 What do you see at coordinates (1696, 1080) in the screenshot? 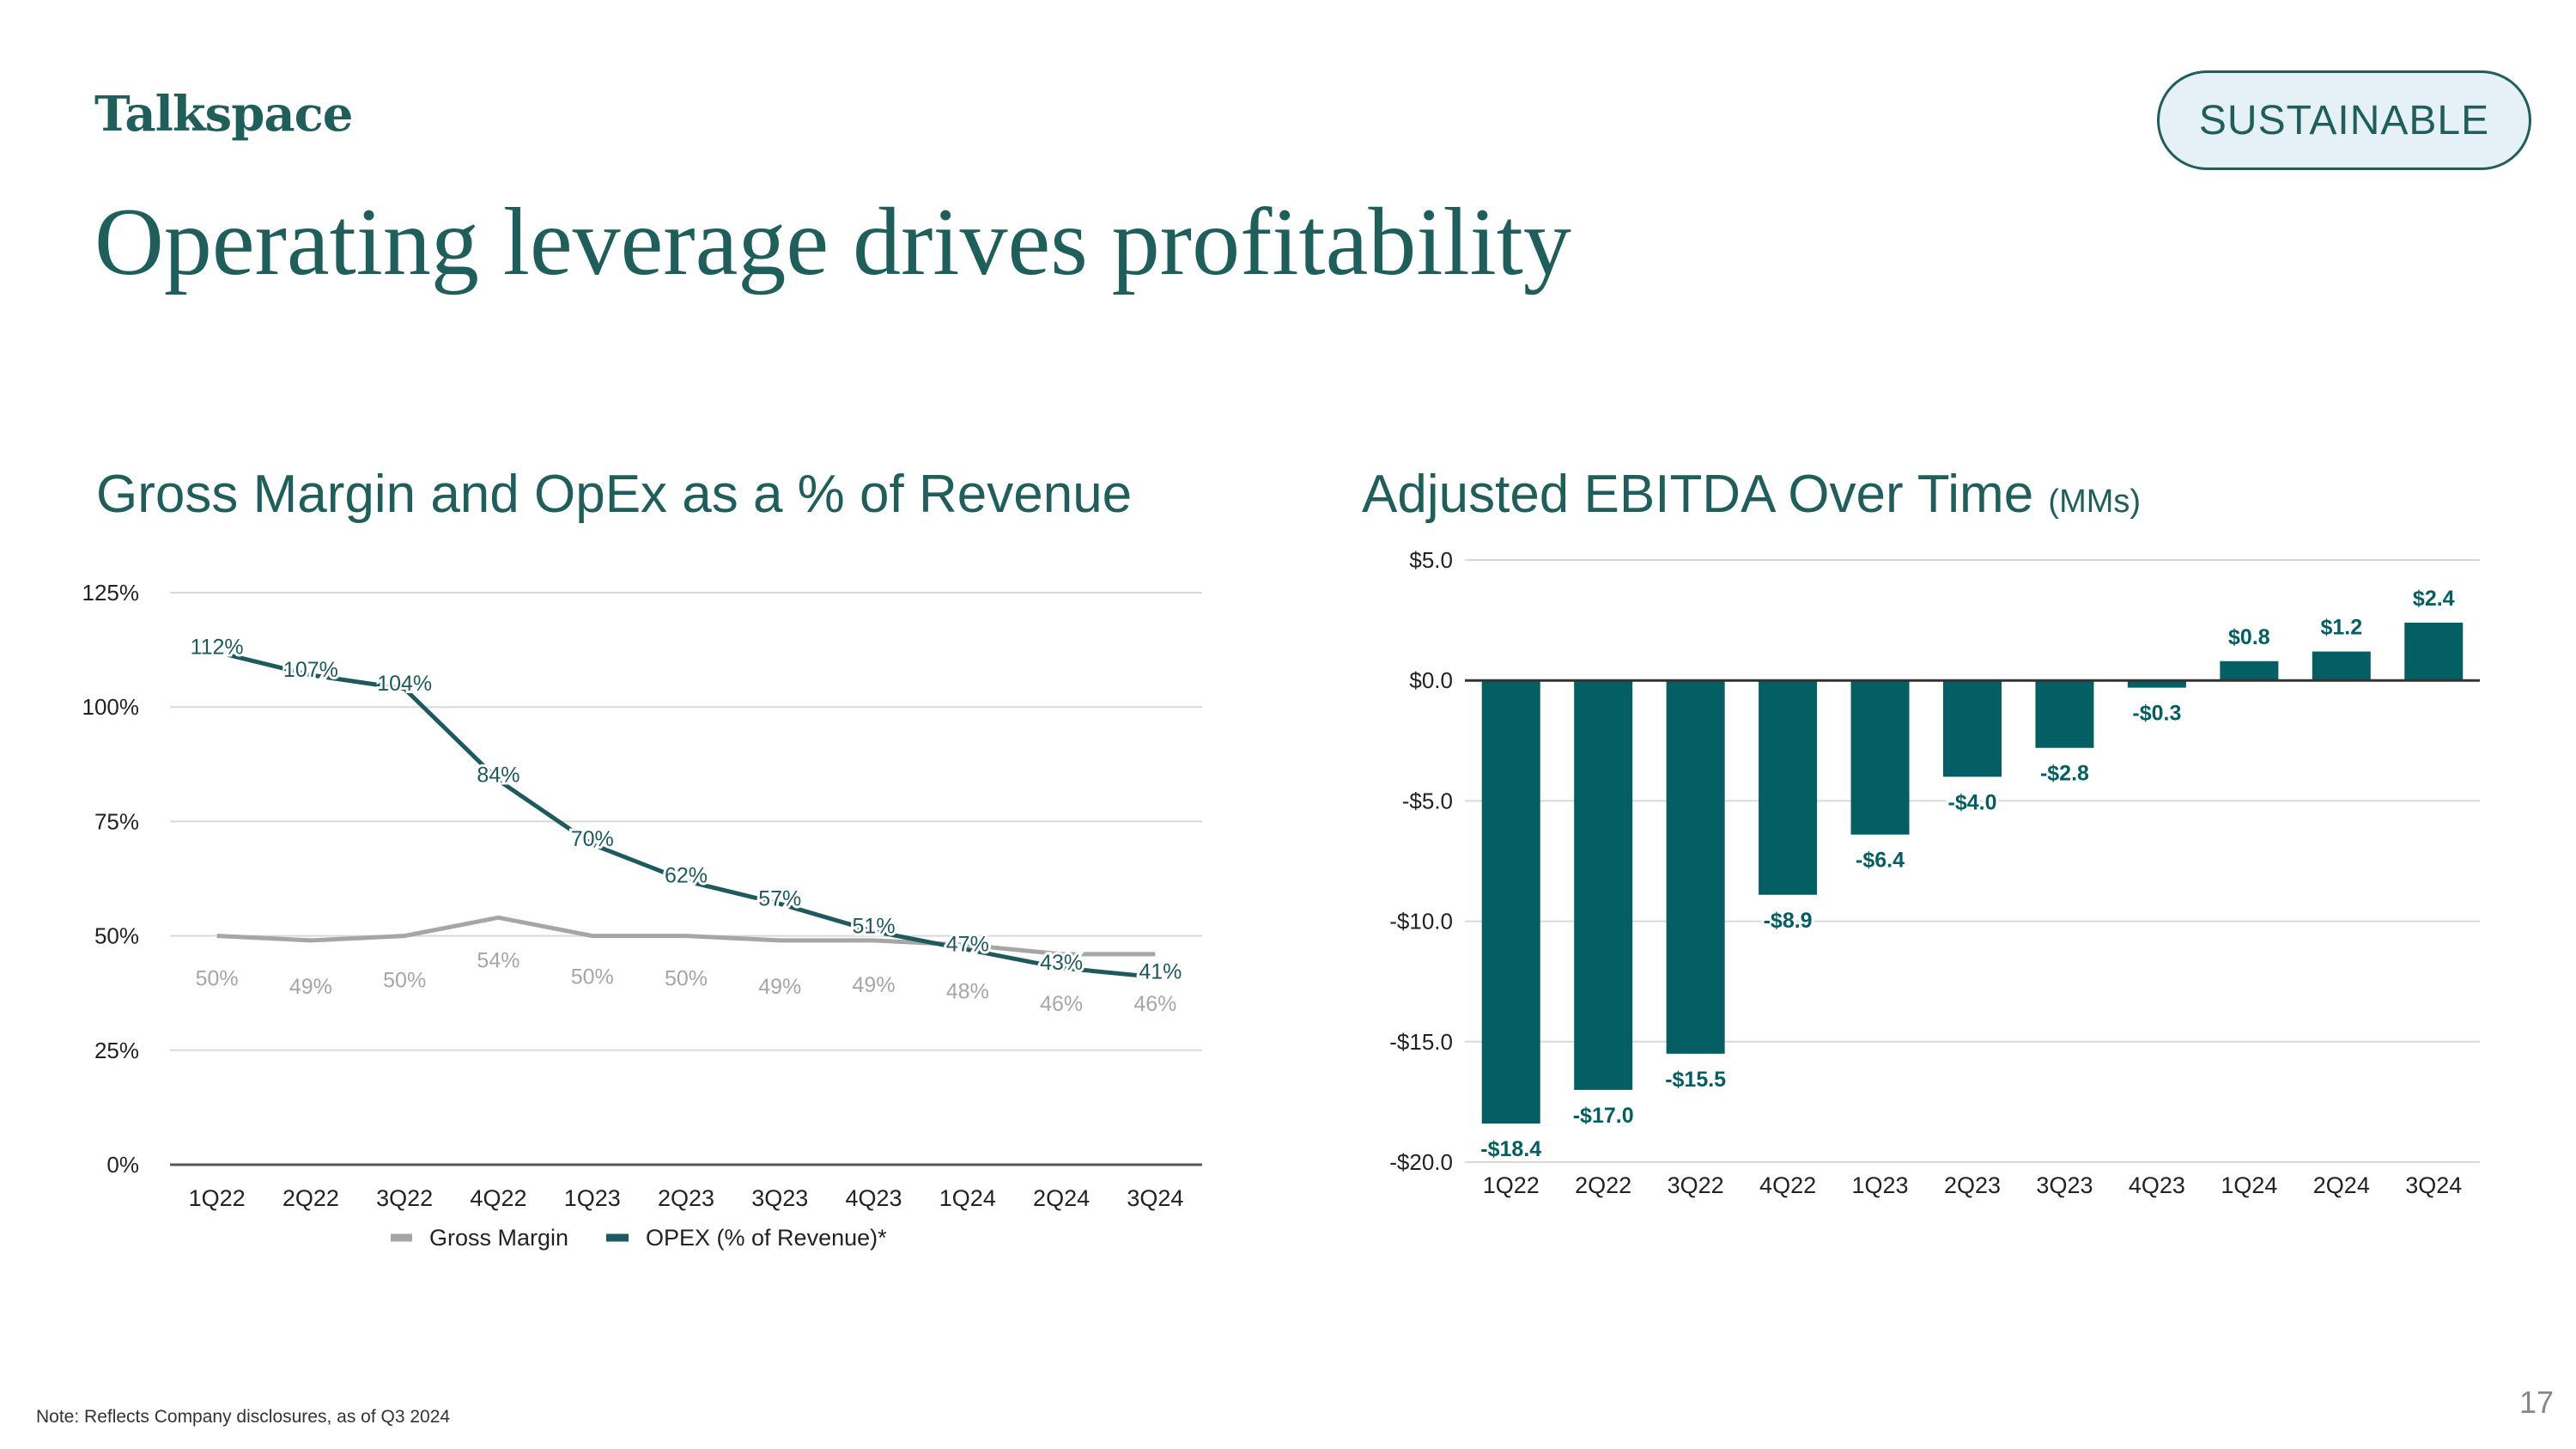
I see `ebitda-data-label: -$15.5` at bounding box center [1696, 1080].